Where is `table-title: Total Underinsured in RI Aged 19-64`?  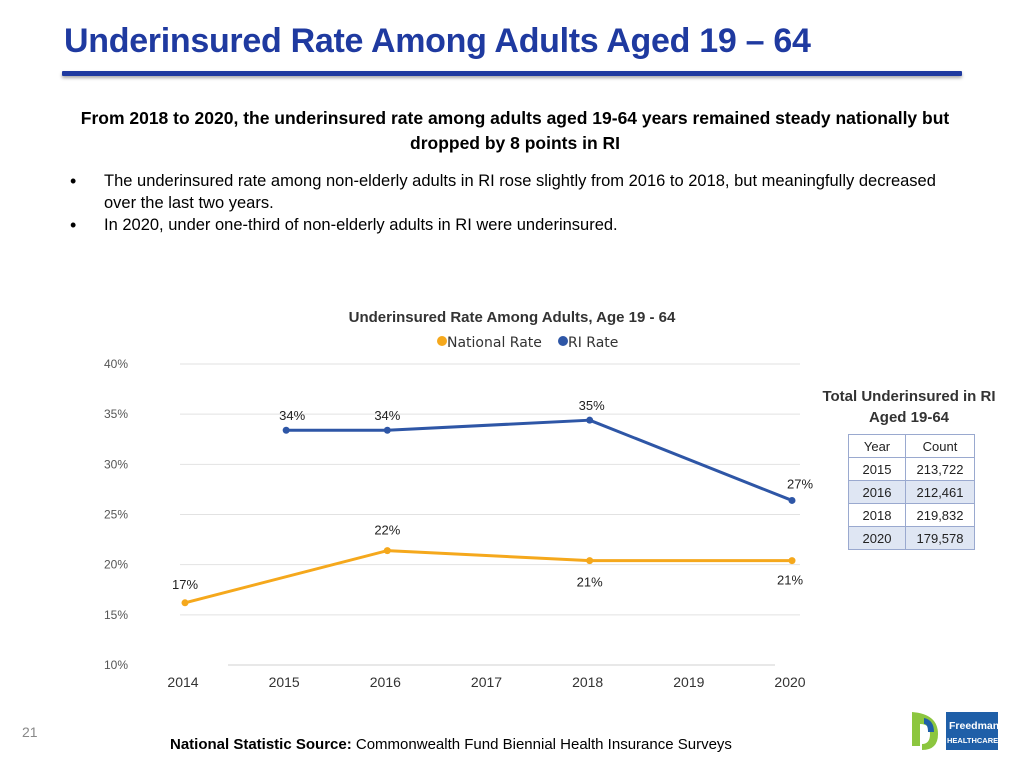 table-title: Total Underinsured in RI Aged 19-64 is located at coordinates (909, 407).